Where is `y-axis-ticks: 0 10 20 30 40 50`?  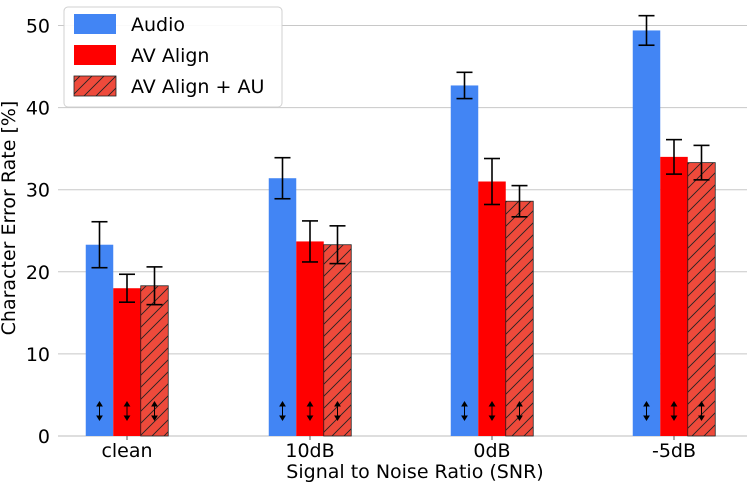
y-axis-ticks: 0 10 20 30 40 50 is located at coordinates (38, 232).